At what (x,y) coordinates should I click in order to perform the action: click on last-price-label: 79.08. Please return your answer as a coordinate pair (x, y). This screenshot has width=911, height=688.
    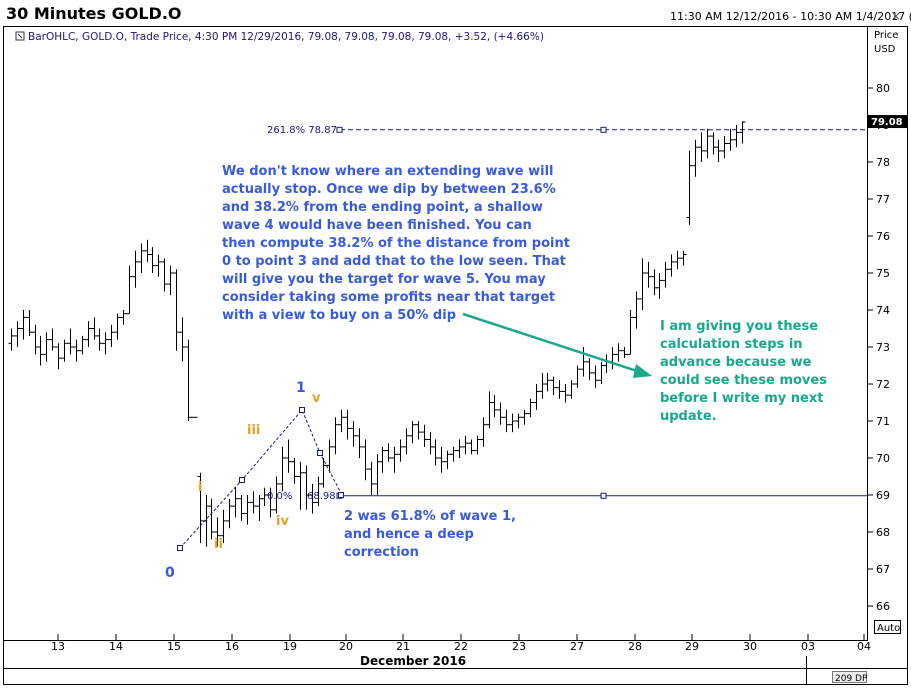
    Looking at the image, I should click on (887, 122).